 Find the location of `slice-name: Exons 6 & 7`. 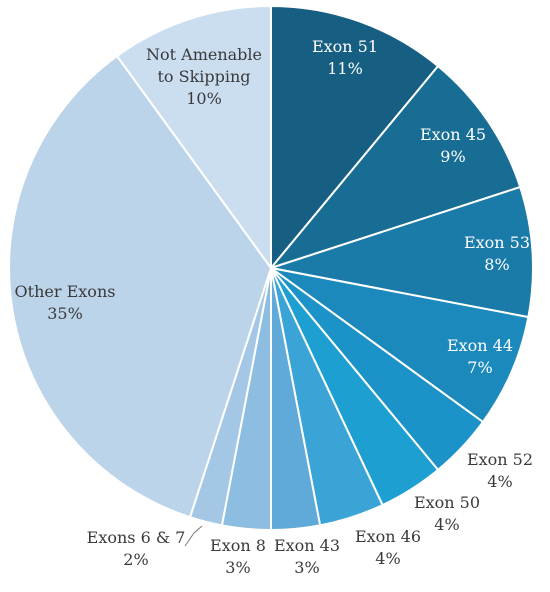

slice-name: Exons 6 & 7 is located at coordinates (136, 537).